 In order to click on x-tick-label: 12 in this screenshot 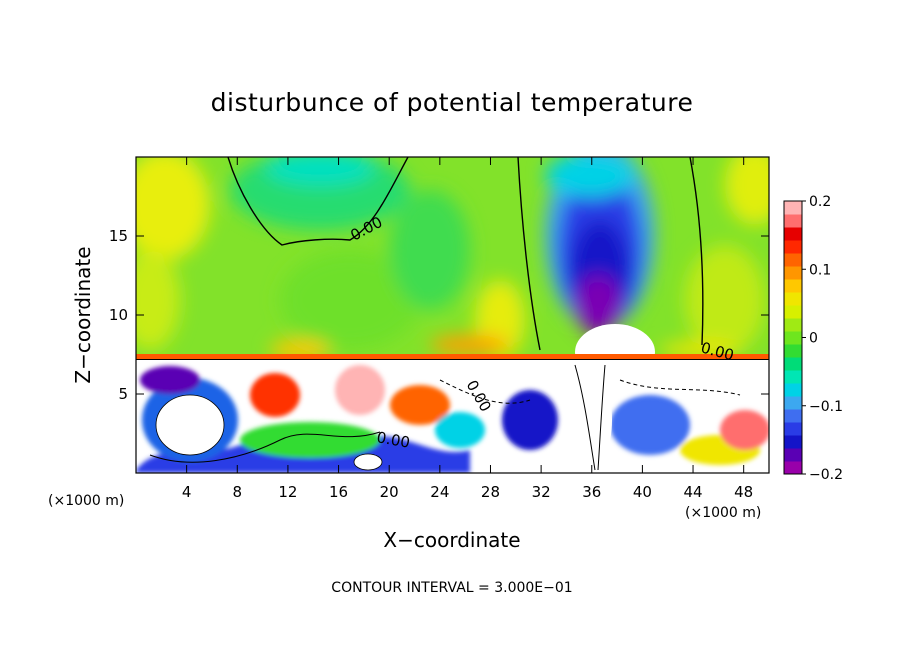, I will do `click(287, 492)`.